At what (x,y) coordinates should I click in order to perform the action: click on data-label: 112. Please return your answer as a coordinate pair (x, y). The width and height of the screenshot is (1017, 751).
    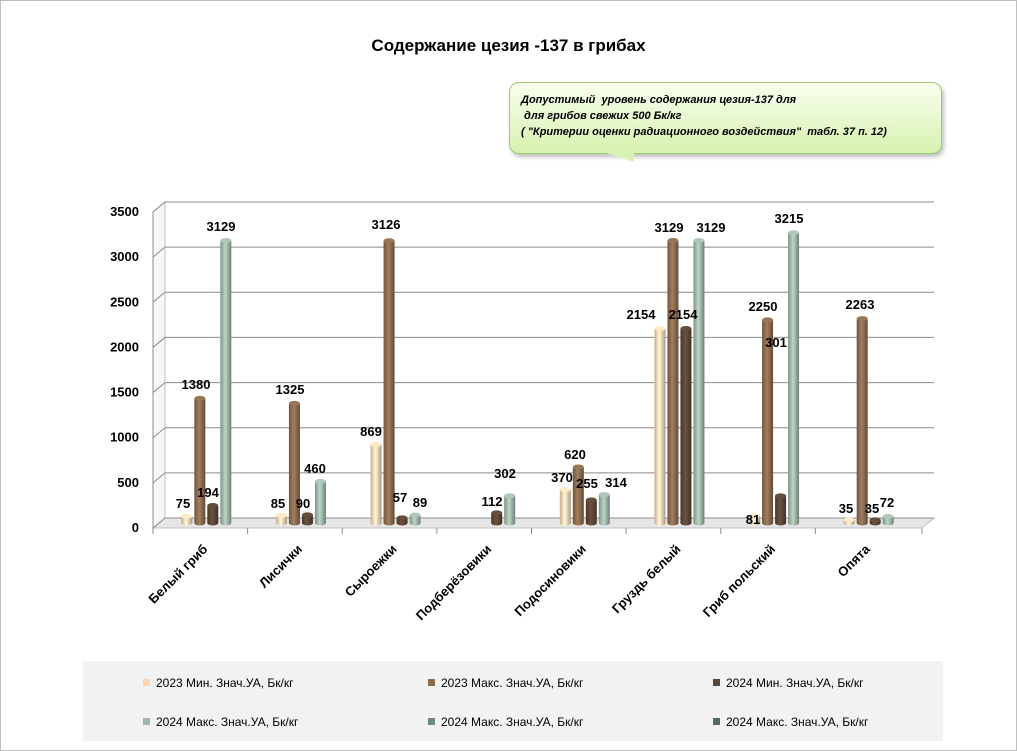
    Looking at the image, I should click on (492, 501).